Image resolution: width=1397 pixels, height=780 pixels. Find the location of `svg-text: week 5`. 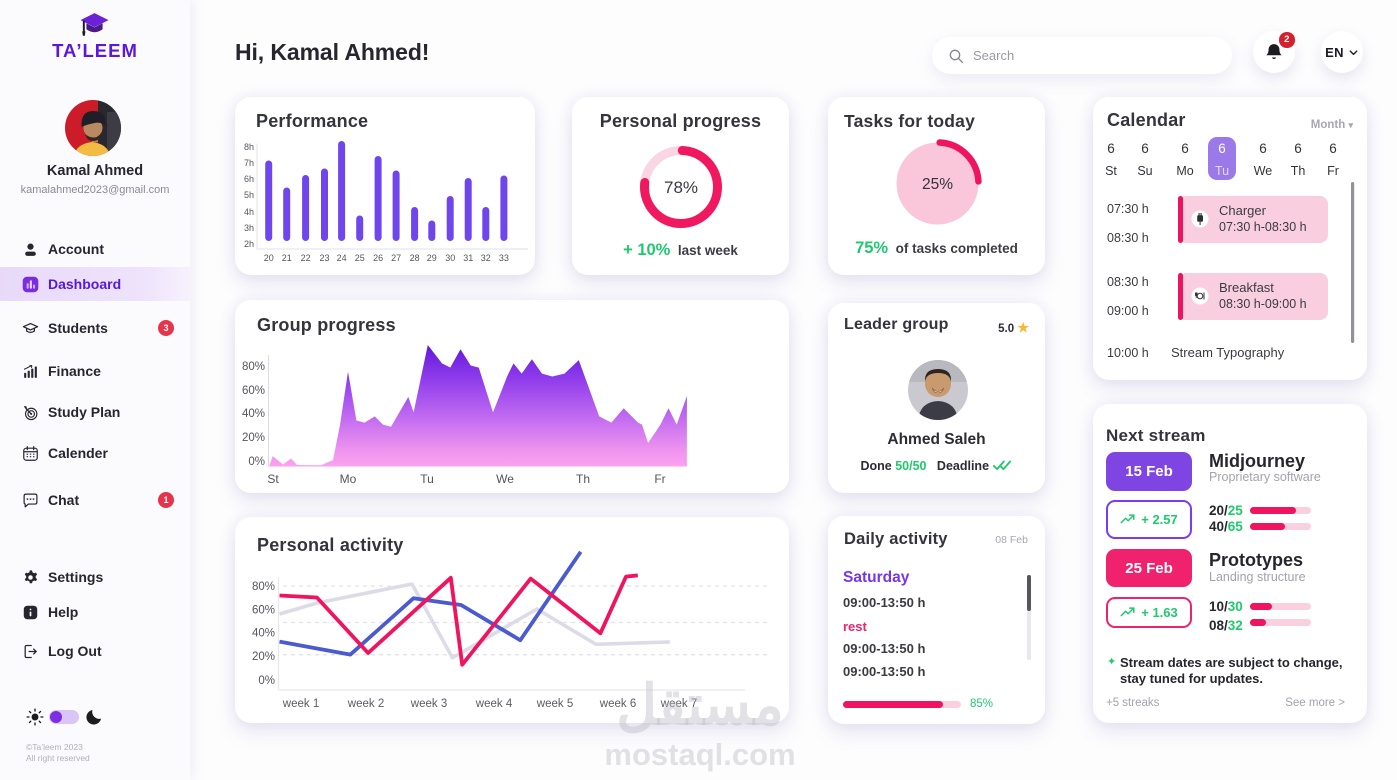

svg-text: week 5 is located at coordinates (554, 704).